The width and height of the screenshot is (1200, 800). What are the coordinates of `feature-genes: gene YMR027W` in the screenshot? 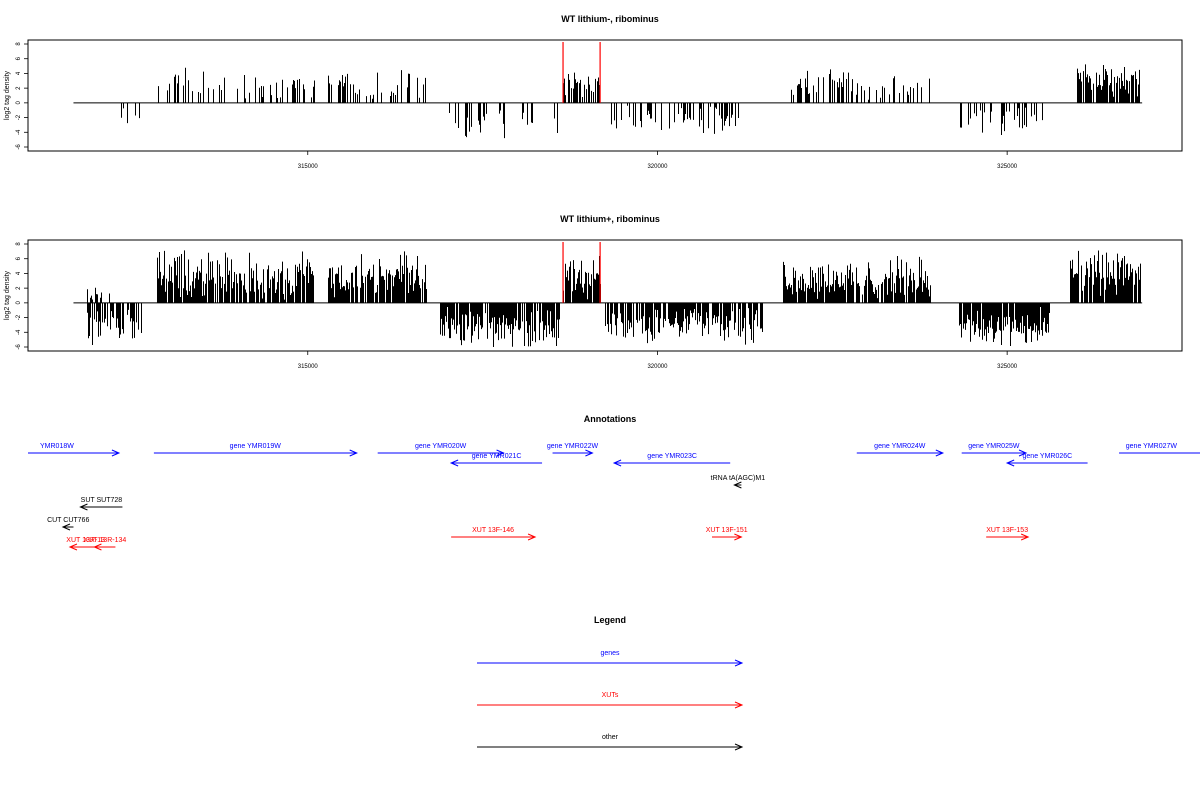 It's located at (1159, 448).